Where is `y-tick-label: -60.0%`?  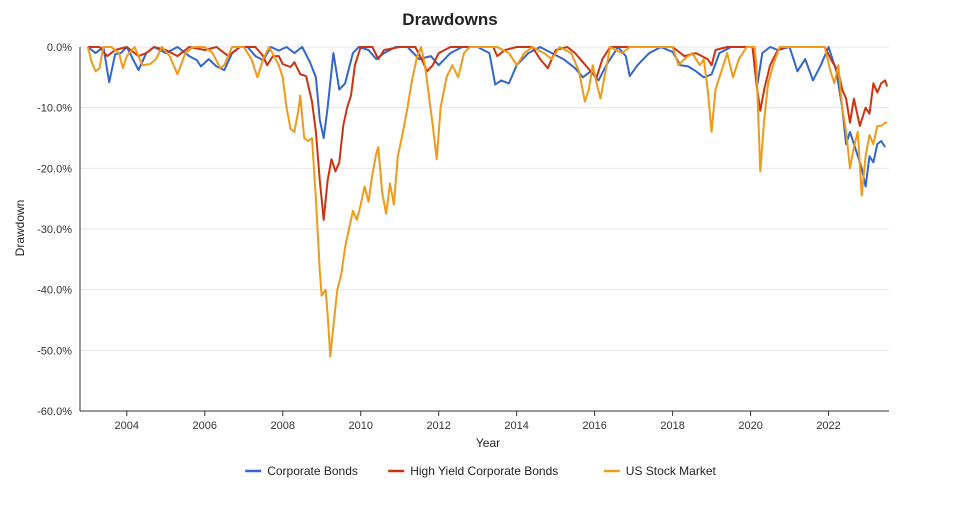 y-tick-label: -60.0% is located at coordinates (54, 412).